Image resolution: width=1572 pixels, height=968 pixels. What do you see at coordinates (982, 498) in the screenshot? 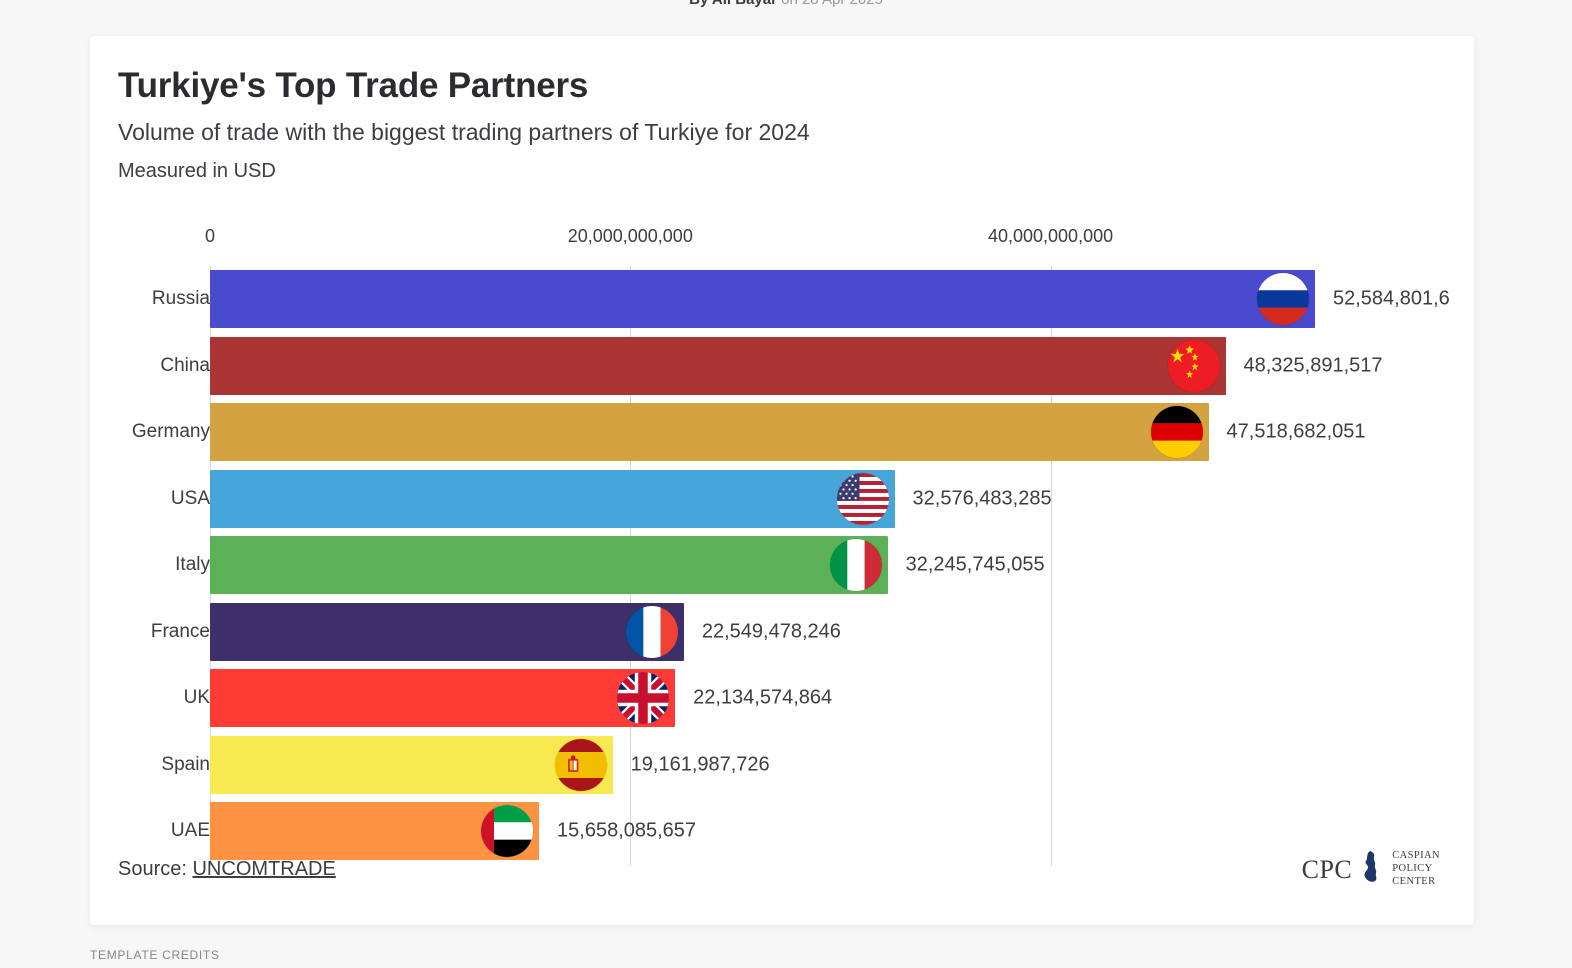
I see `bar-value-usa: 32,576,483,285` at bounding box center [982, 498].